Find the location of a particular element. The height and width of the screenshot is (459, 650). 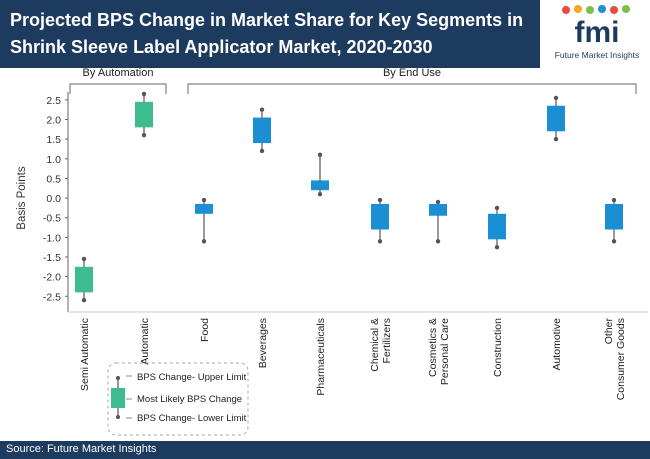

y-tick-label: -2.0 is located at coordinates (52, 278).